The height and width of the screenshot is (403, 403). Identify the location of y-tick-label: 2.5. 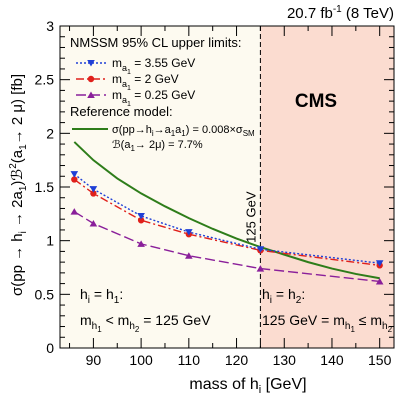
(45, 80).